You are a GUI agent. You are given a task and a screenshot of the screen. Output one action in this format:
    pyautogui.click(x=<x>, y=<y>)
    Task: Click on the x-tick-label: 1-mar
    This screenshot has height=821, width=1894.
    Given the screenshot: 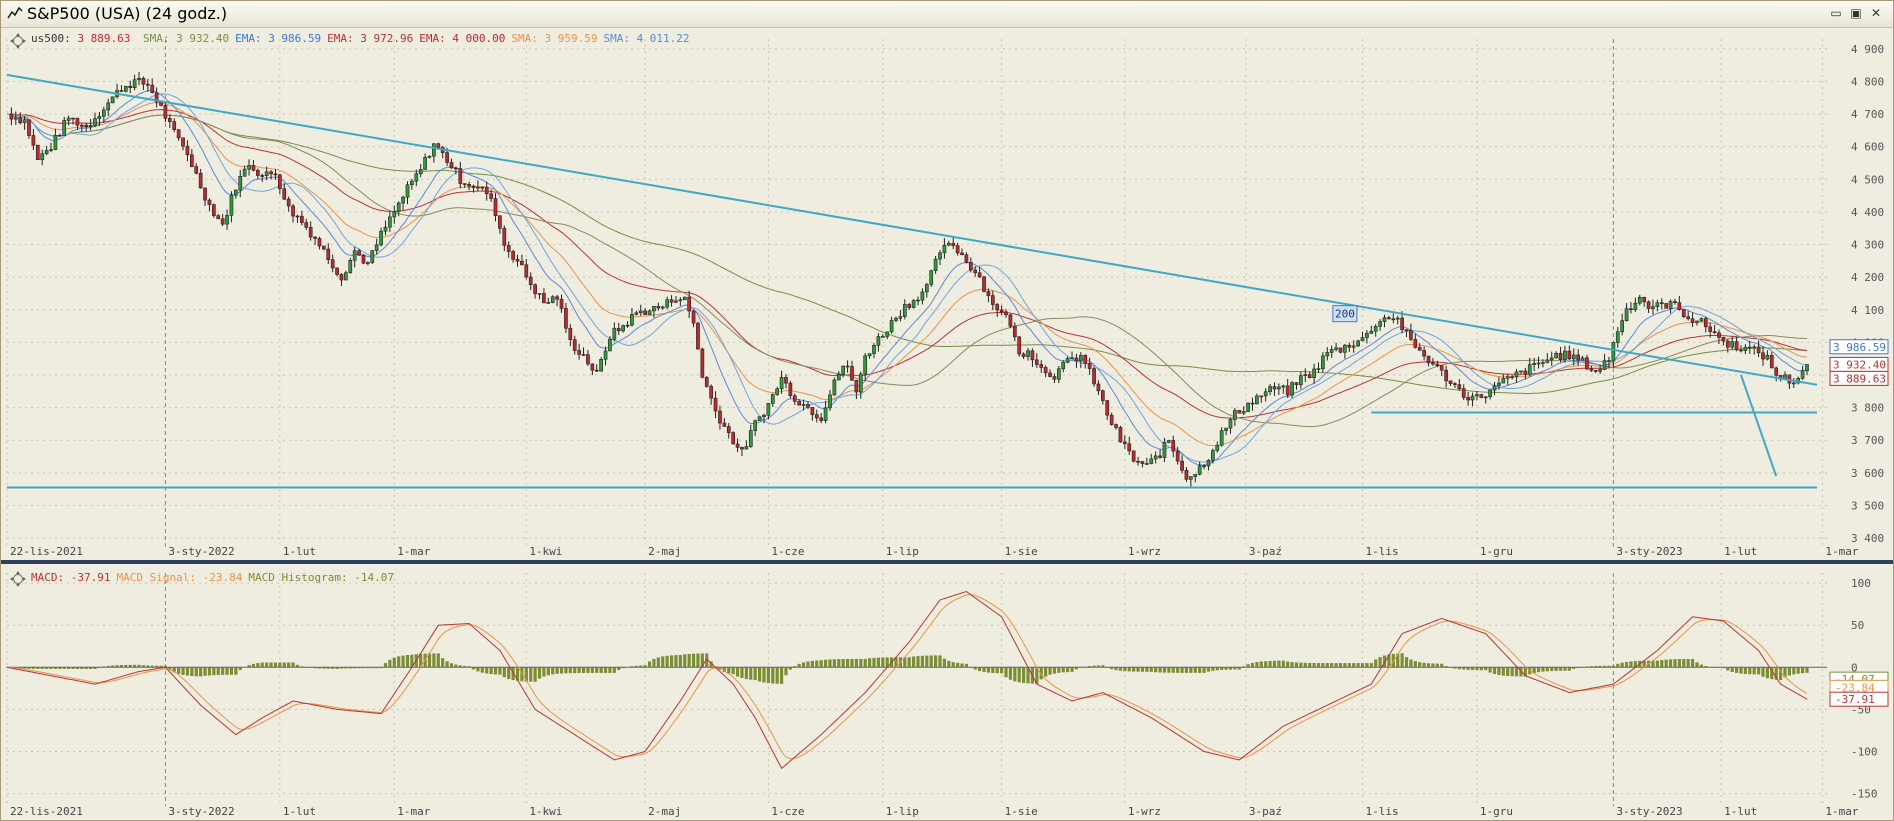 What is the action you would take?
    pyautogui.click(x=1841, y=811)
    